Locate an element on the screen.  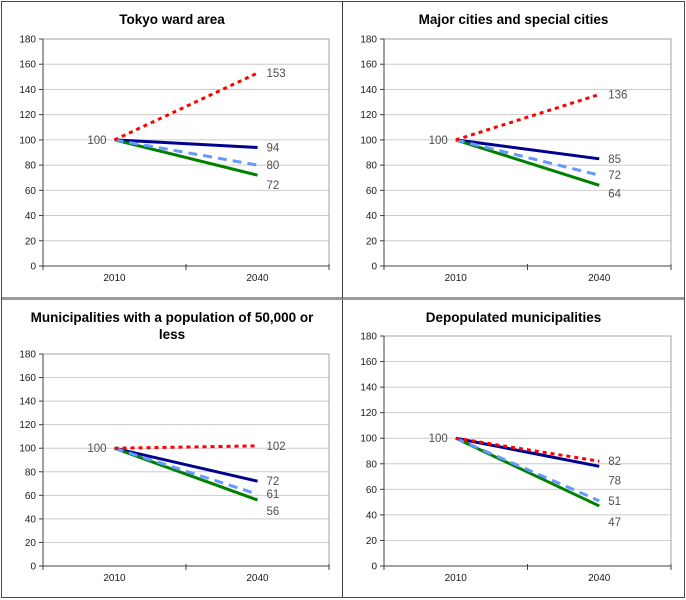
end-value-label-green-solid: 56 is located at coordinates (273, 512).